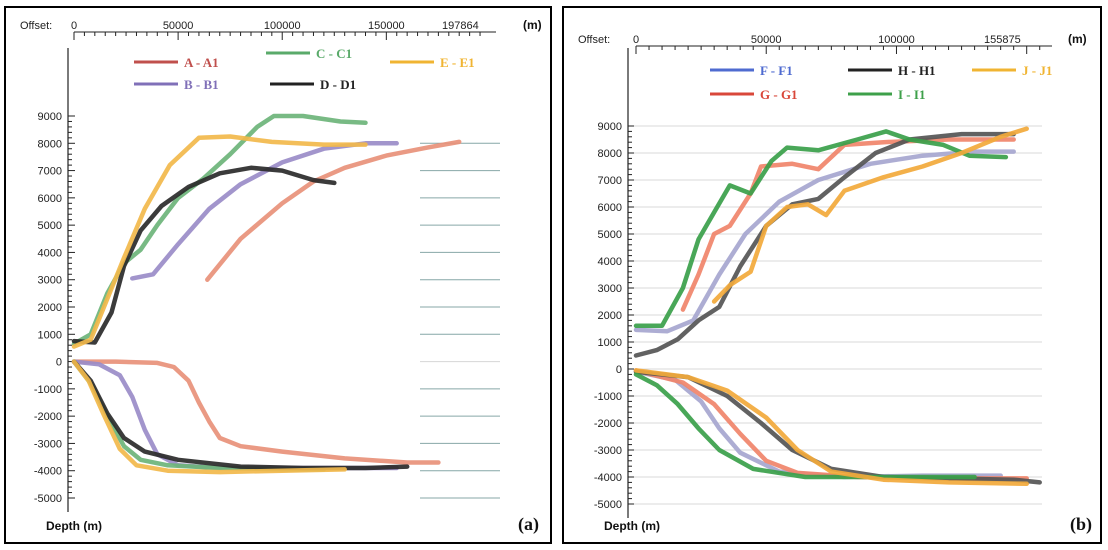 This screenshot has width=1108, height=550. Describe the element at coordinates (334, 53) in the screenshot. I see `legend-label: C - C1` at that location.